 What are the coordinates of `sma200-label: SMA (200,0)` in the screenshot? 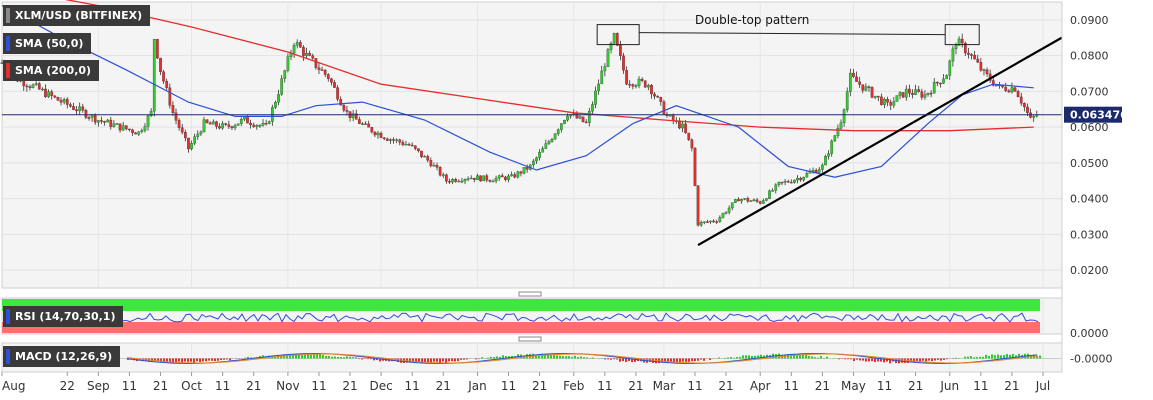 It's located at (53, 70).